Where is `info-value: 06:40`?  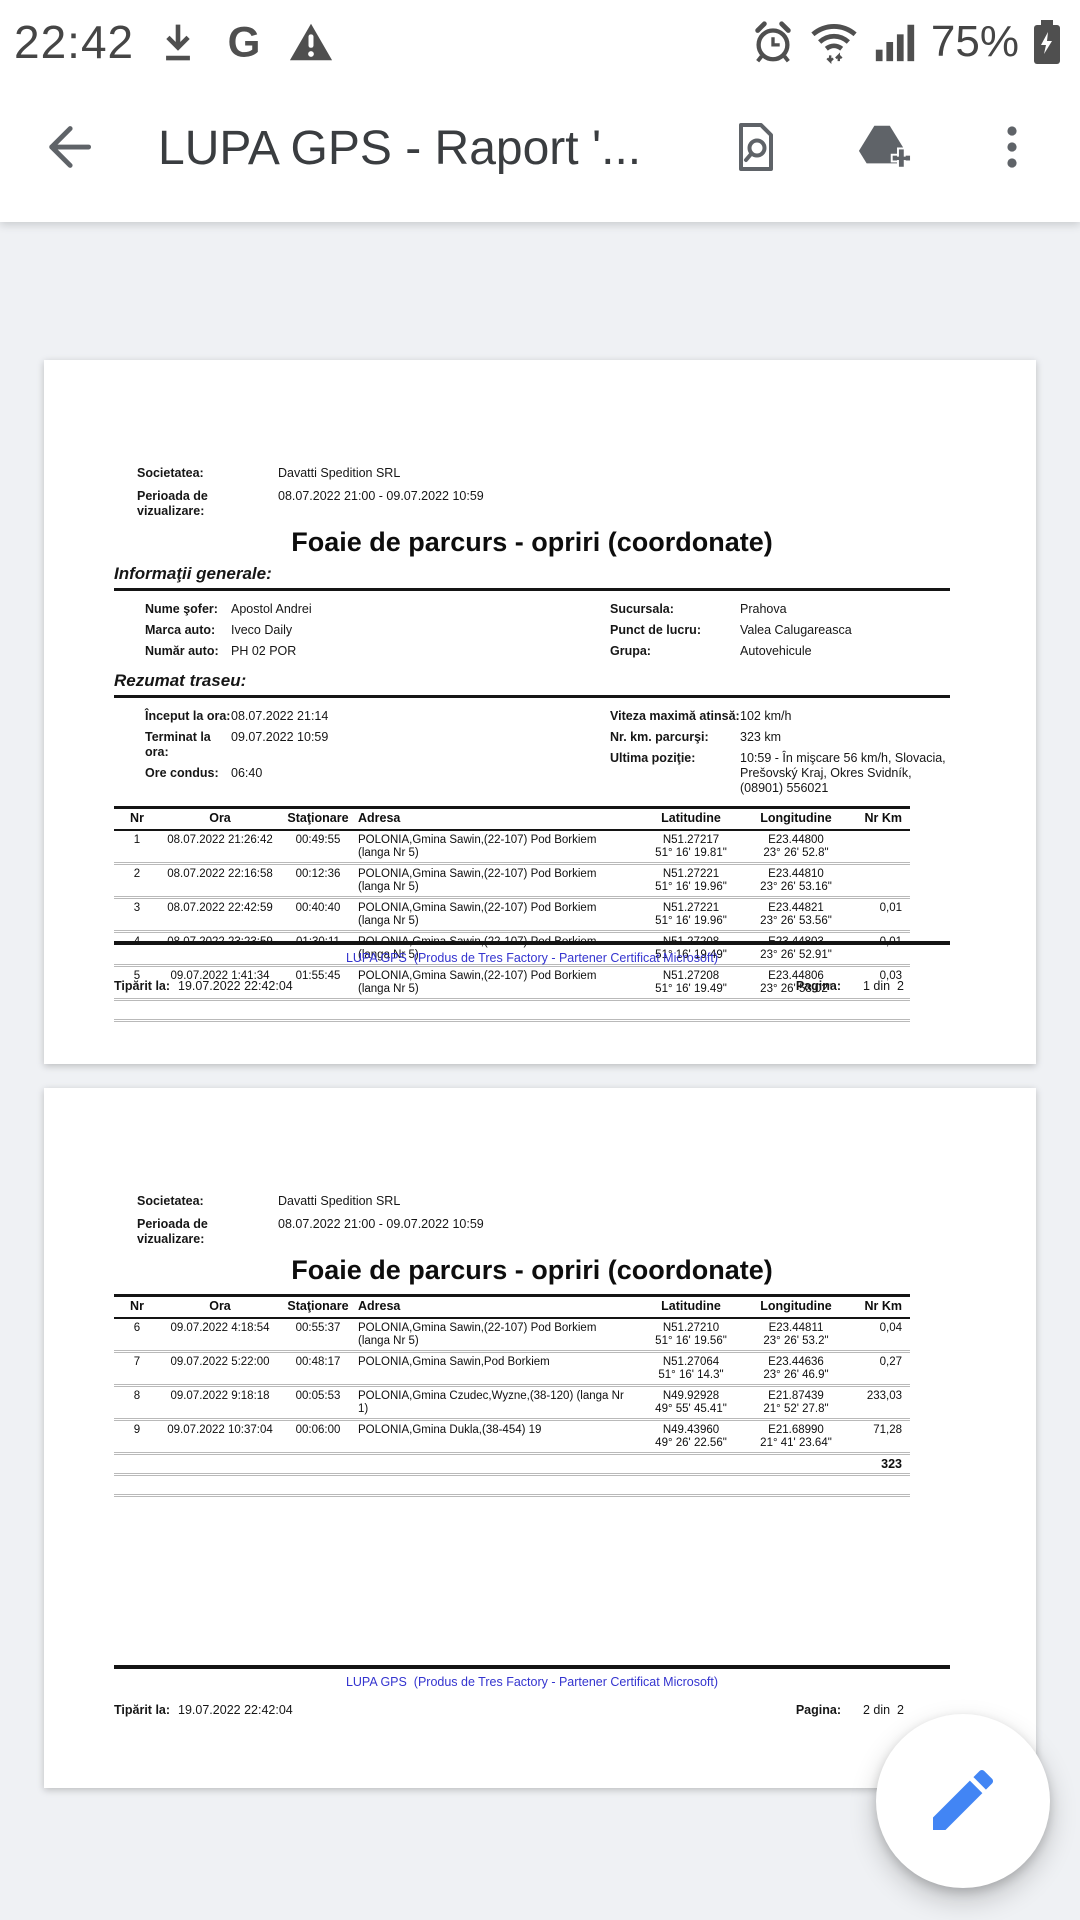 info-value: 06:40 is located at coordinates (247, 773).